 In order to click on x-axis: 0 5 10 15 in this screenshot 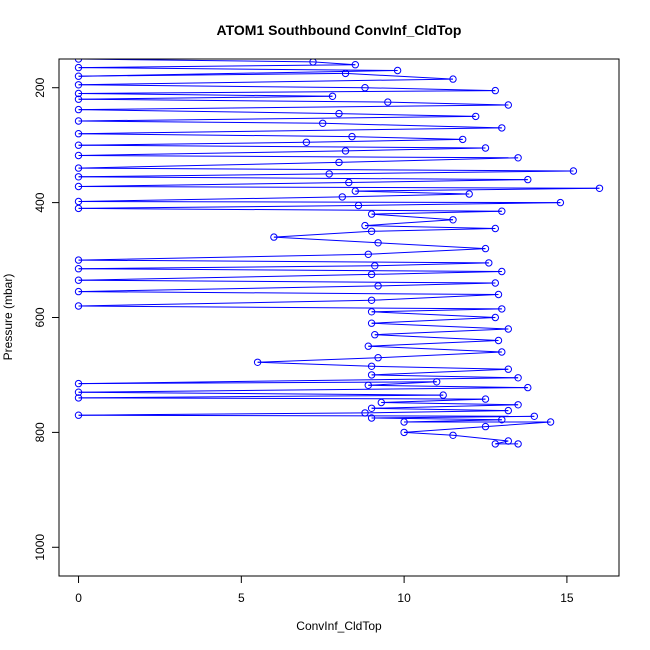, I will do `click(324, 590)`.